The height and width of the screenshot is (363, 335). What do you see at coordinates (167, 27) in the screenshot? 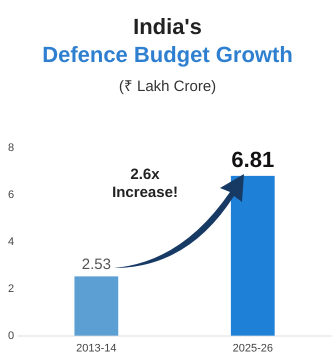
I see `chart-title: India's` at bounding box center [167, 27].